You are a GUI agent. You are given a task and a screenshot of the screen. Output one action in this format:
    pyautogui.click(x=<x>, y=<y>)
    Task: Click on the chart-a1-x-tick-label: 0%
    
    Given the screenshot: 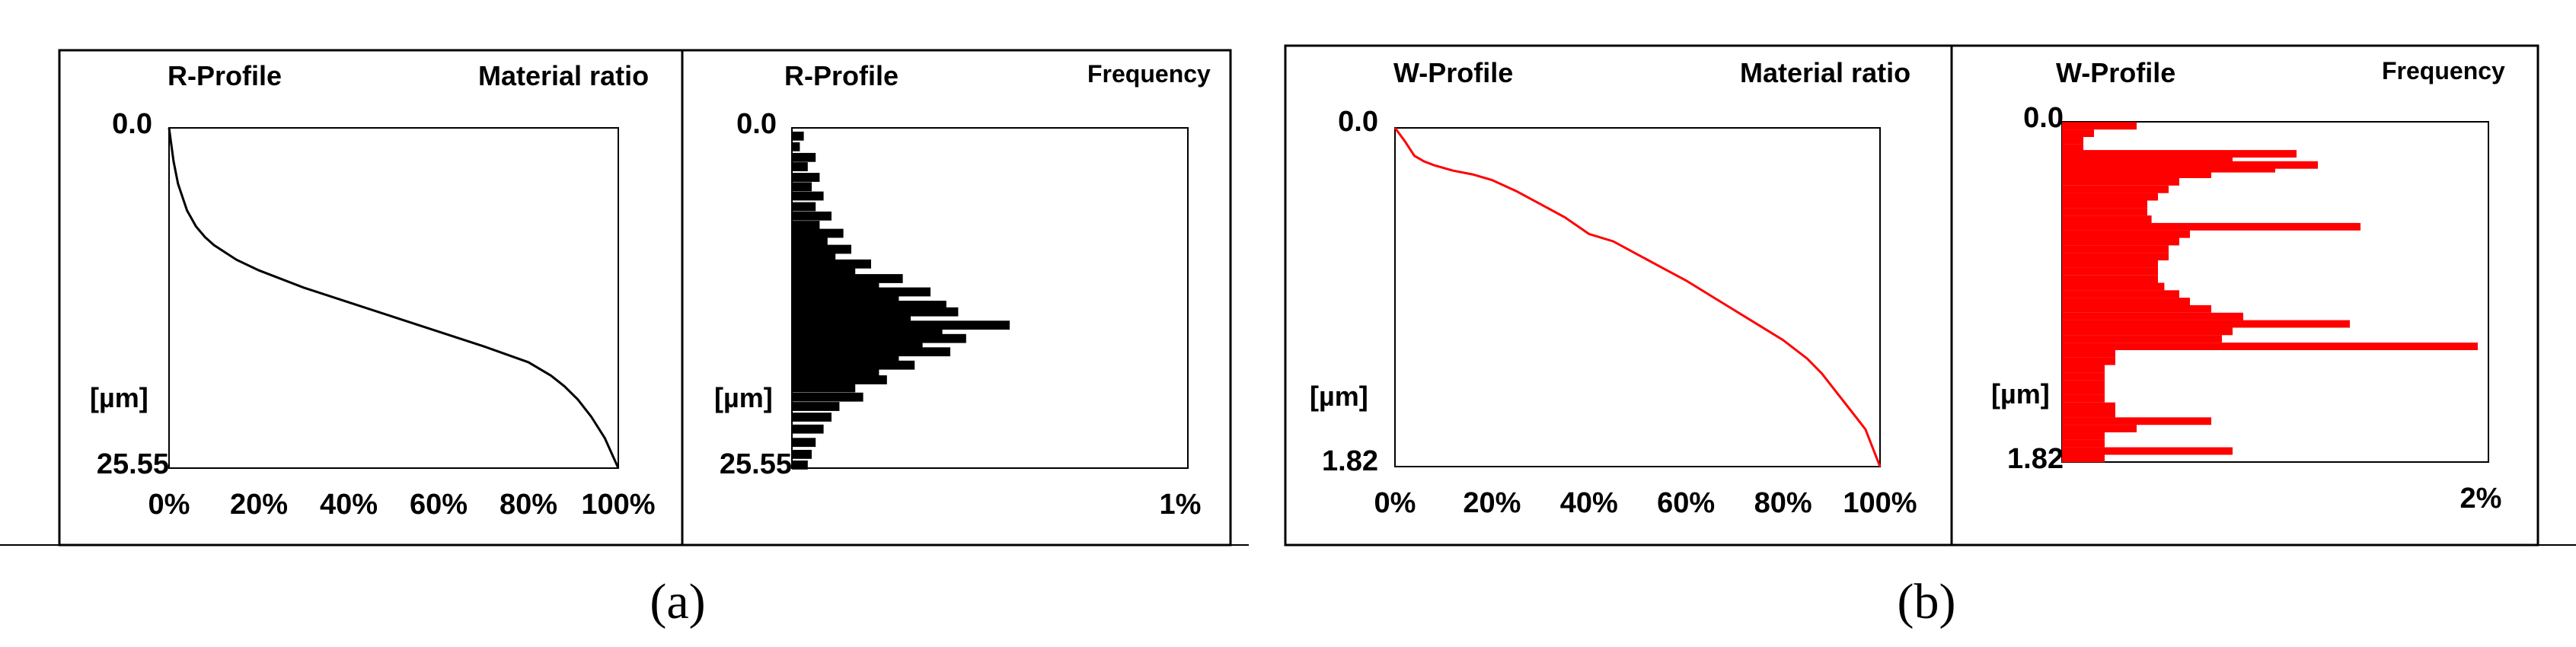 What is the action you would take?
    pyautogui.click(x=169, y=505)
    